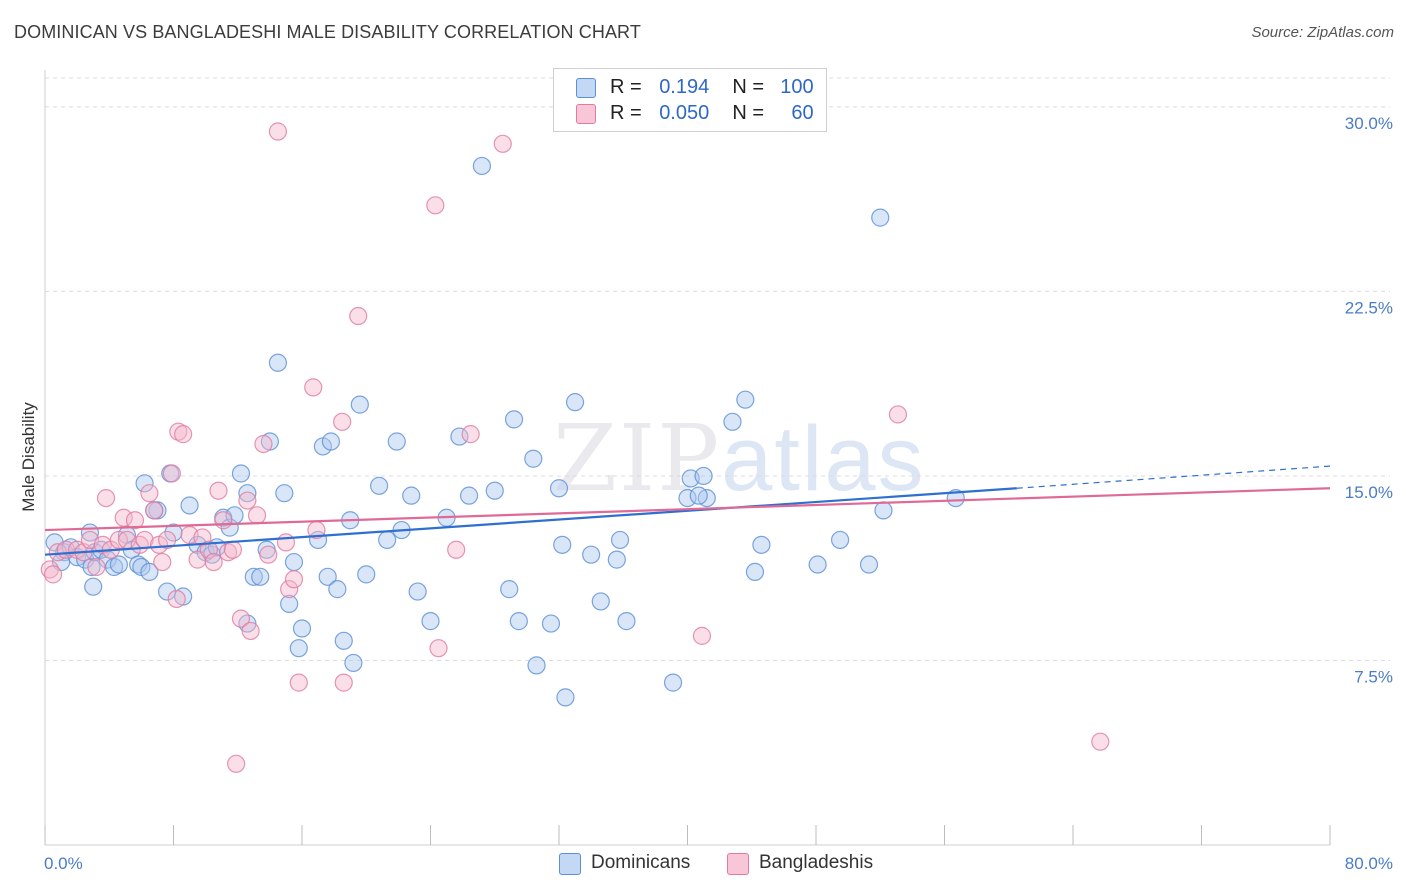  Describe the element at coordinates (637, 458) in the screenshot. I see `watermark-zip: ZIP` at that location.